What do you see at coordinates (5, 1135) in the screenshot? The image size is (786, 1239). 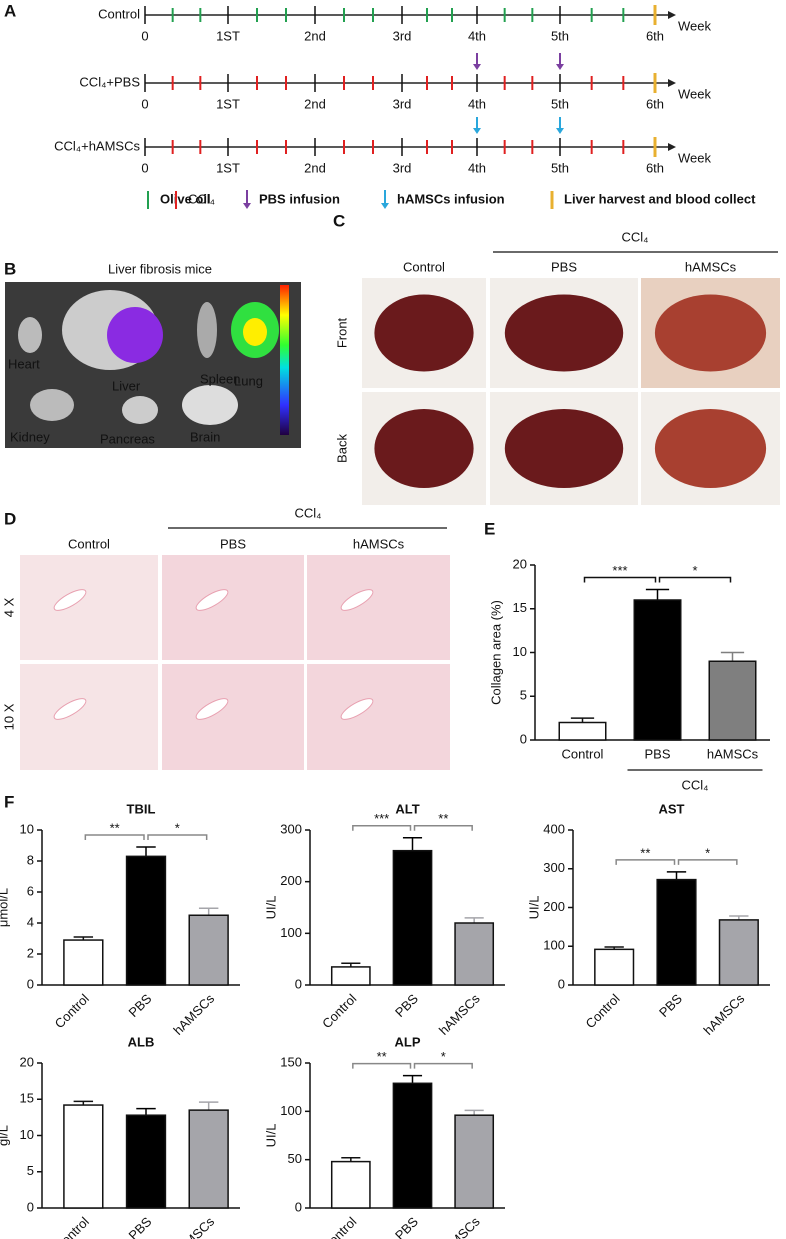 I see `y-axis-label: gl/L` at bounding box center [5, 1135].